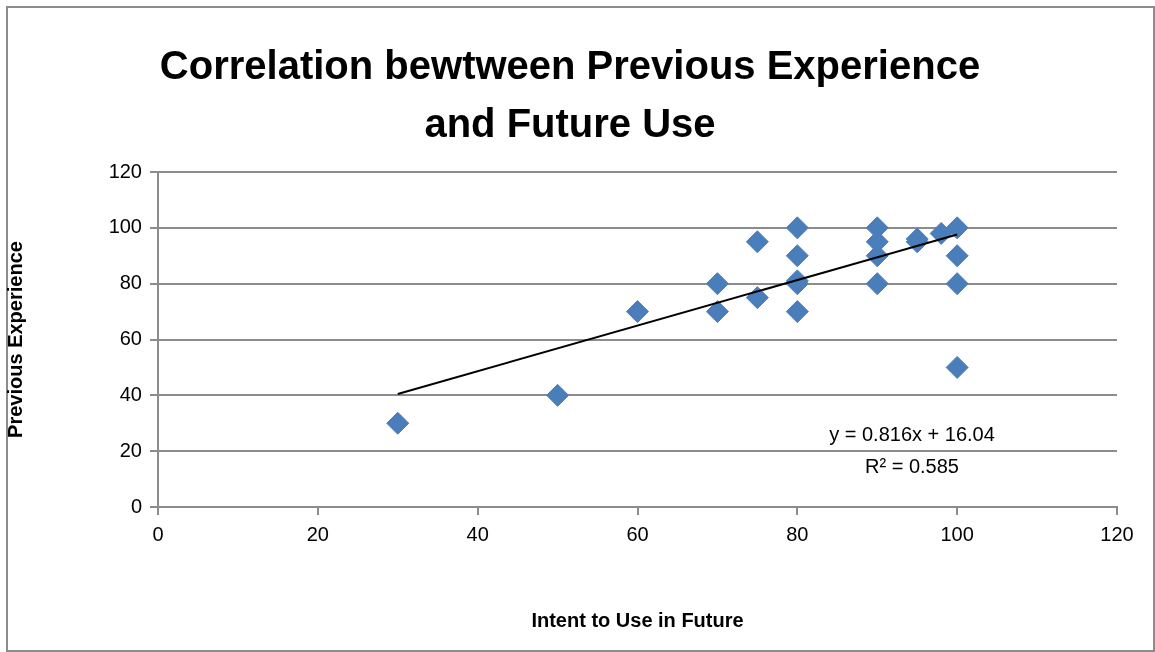 This screenshot has height=652, width=1155. What do you see at coordinates (797, 533) in the screenshot?
I see `x-tick-label: 80` at bounding box center [797, 533].